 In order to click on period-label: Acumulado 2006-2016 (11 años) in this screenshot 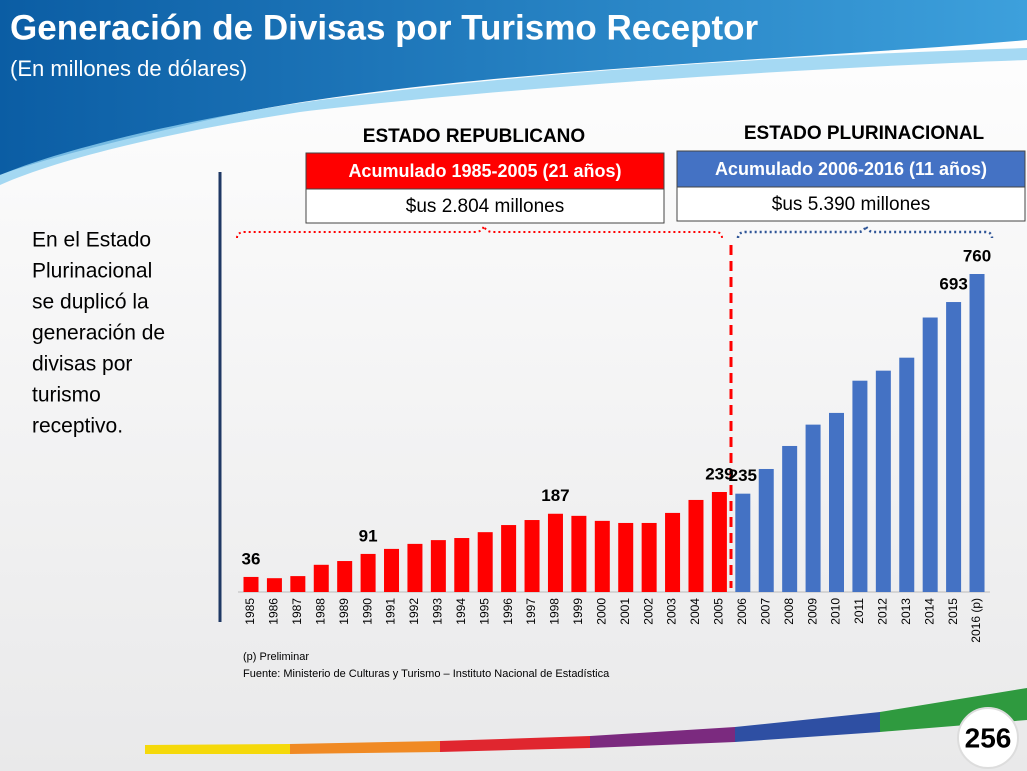, I will do `click(851, 169)`.